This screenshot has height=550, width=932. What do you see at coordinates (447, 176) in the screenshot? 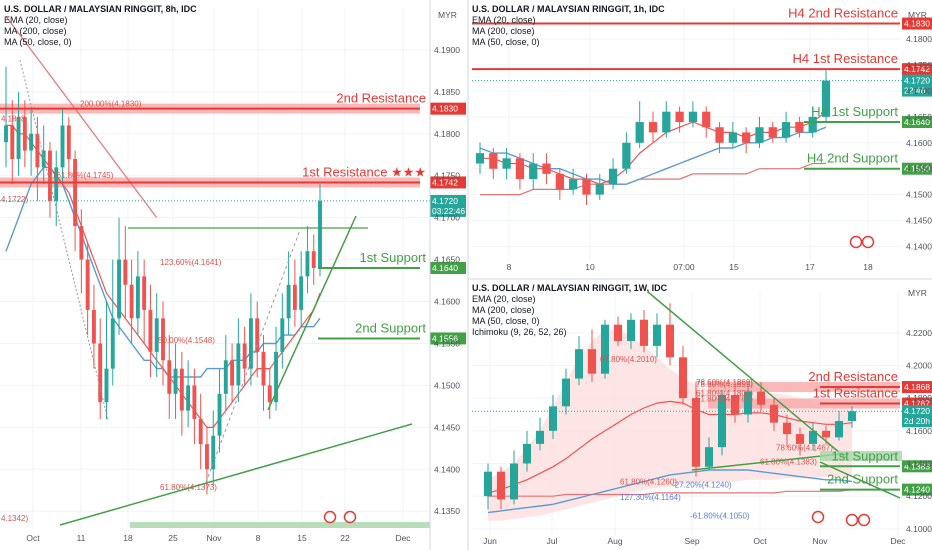
I see `panel-8h-y-tick-label: 4.1750` at bounding box center [447, 176].